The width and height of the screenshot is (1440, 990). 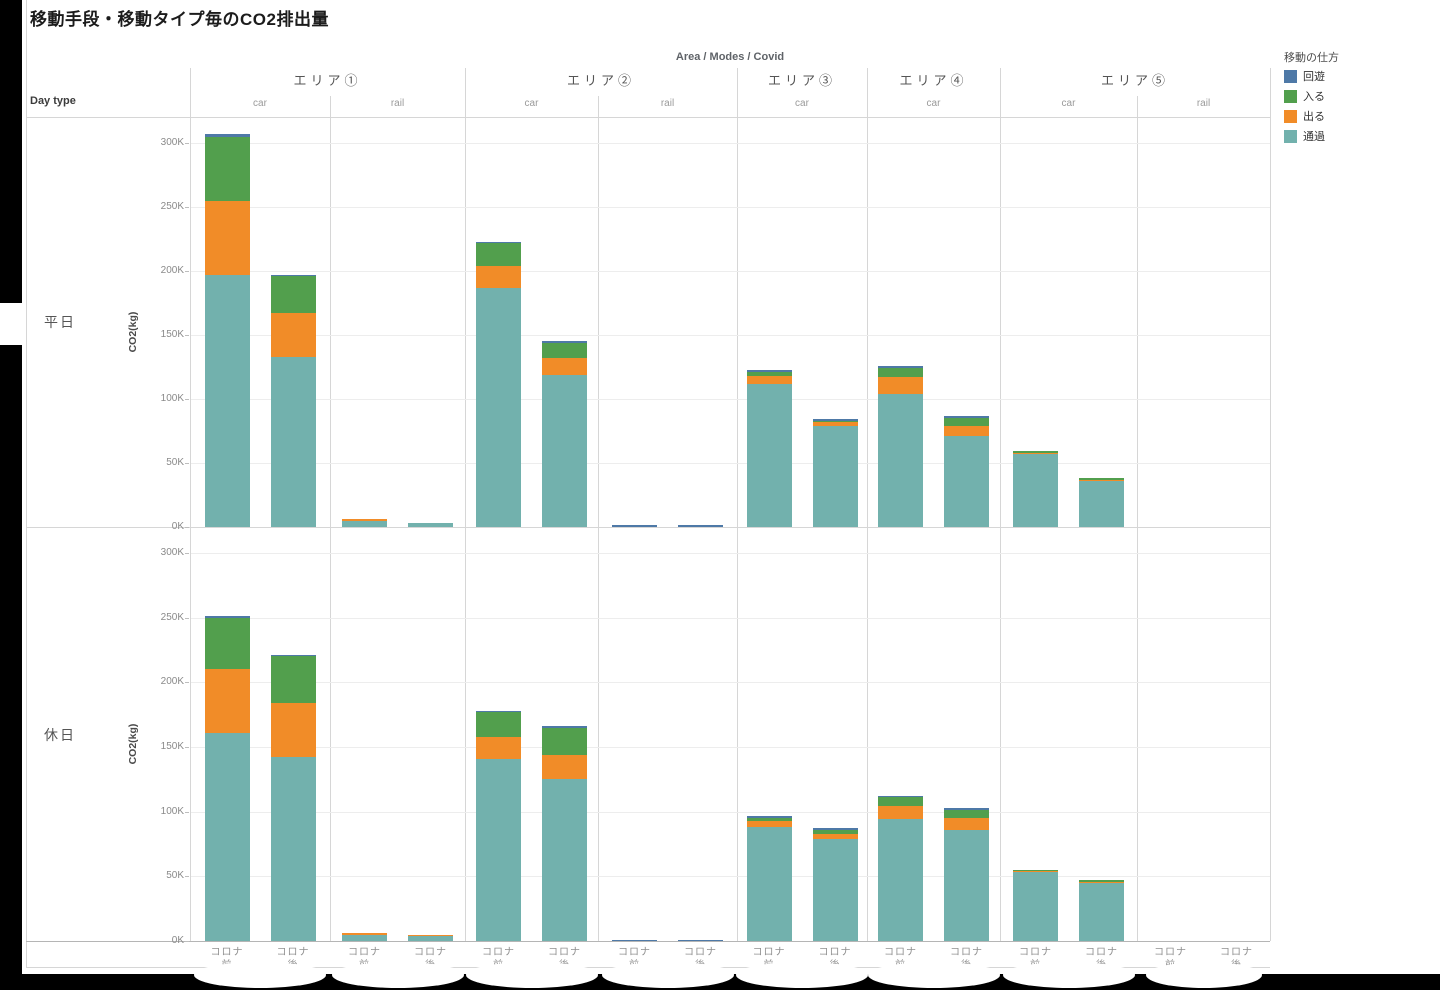 I want to click on legend-label: 通過, so click(x=1314, y=137).